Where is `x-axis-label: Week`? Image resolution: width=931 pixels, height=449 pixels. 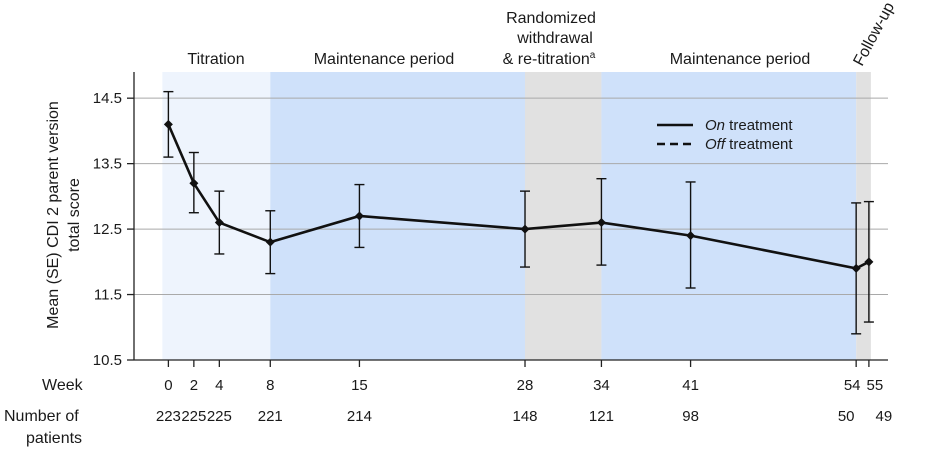 x-axis-label: Week is located at coordinates (63, 385).